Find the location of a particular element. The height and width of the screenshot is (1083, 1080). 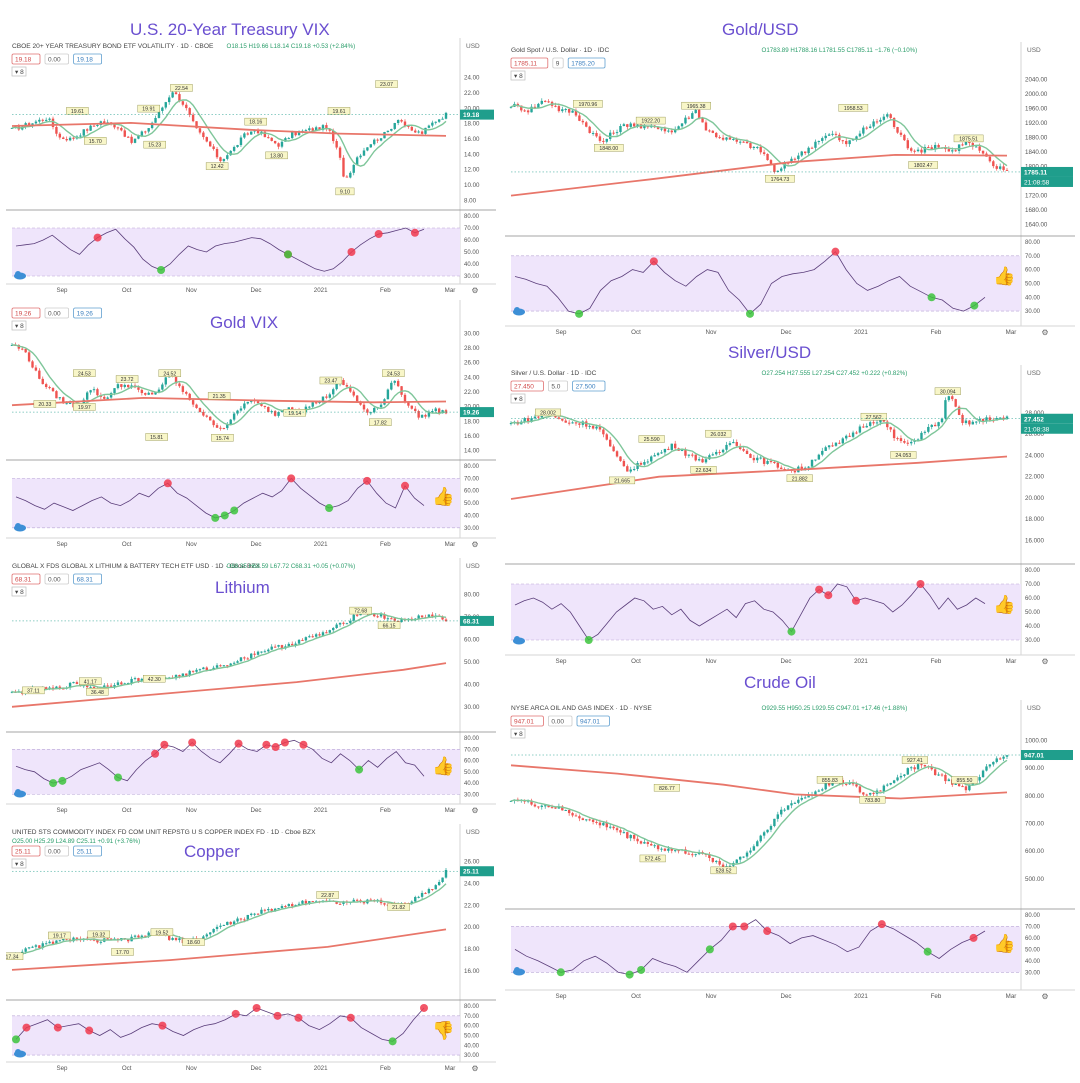

time-tick-label: Nov is located at coordinates (192, 1068).